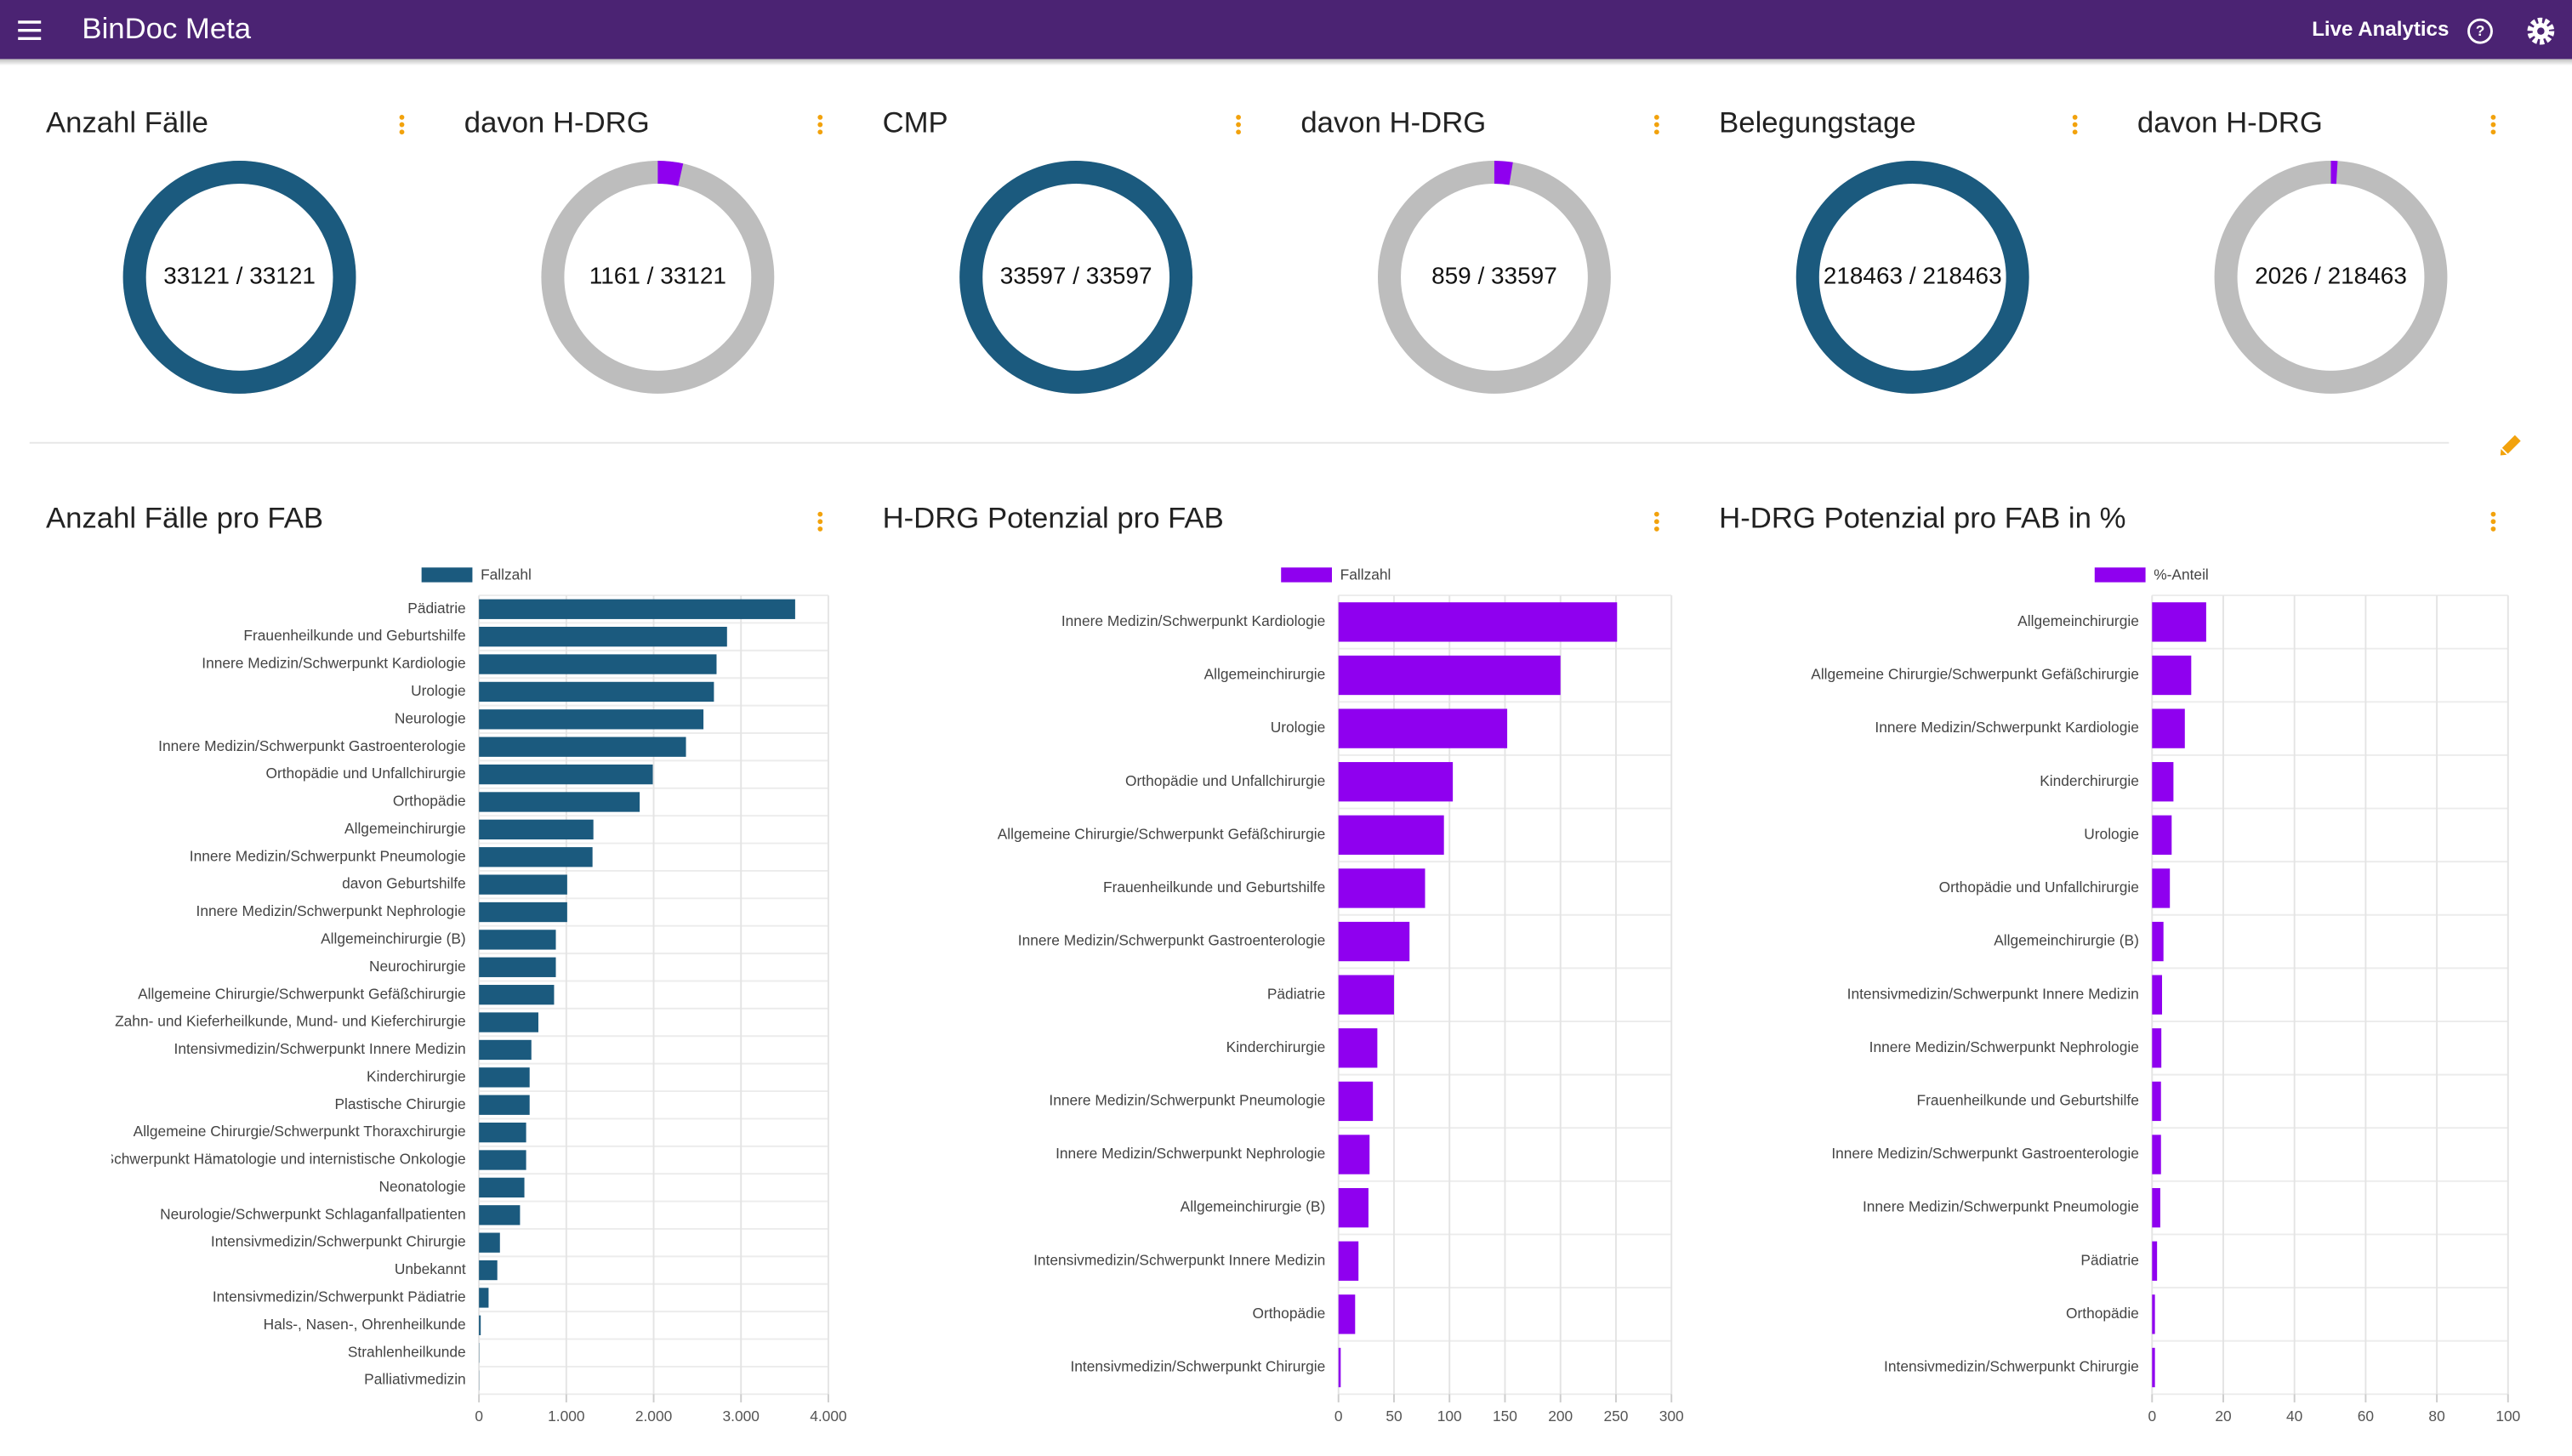  What do you see at coordinates (331, 910) in the screenshot?
I see `category-label: Innere Medizin/Schwerpunkt Nephrologie` at bounding box center [331, 910].